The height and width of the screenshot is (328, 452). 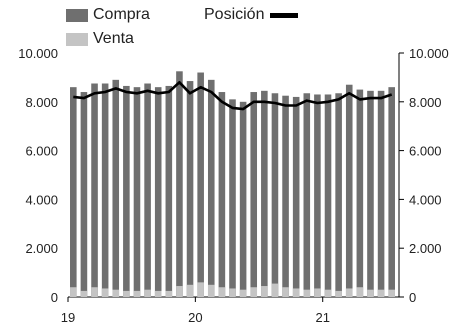 I want to click on y-left-tick-label: 0, so click(x=54, y=297).